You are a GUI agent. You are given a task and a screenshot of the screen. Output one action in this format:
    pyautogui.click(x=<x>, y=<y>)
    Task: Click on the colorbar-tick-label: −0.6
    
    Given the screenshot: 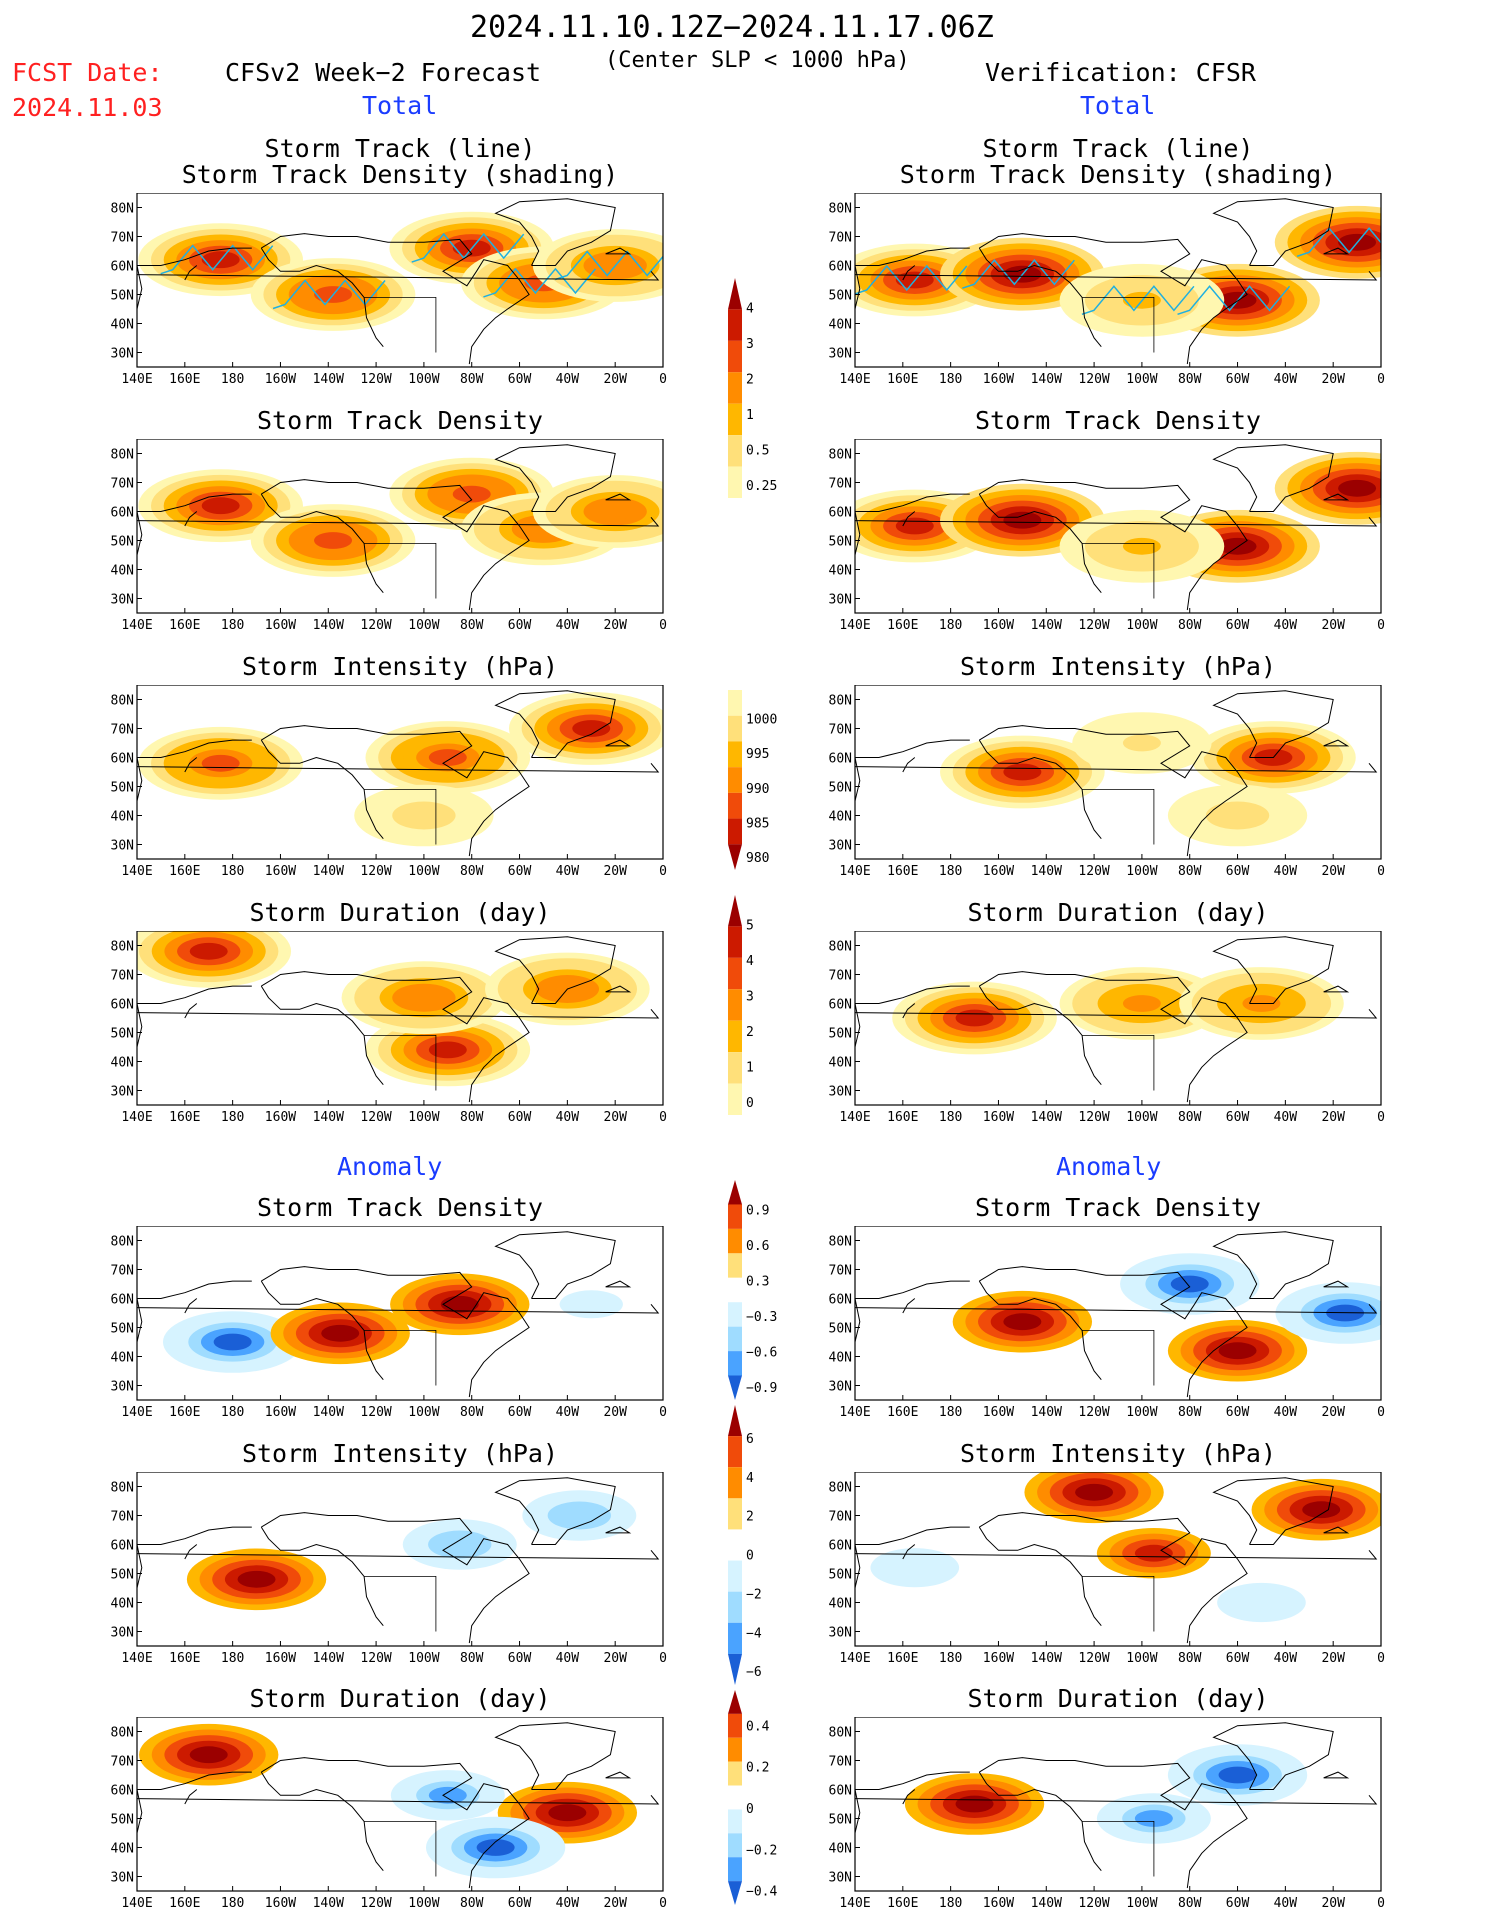 What is the action you would take?
    pyautogui.click(x=761, y=1352)
    